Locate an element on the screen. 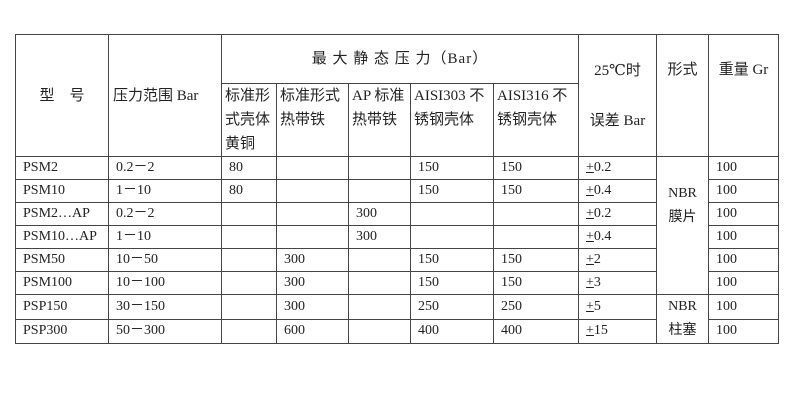 The image size is (800, 418). table-row: PSM100 10－100 300 150 150 +3 100 is located at coordinates (397, 283).